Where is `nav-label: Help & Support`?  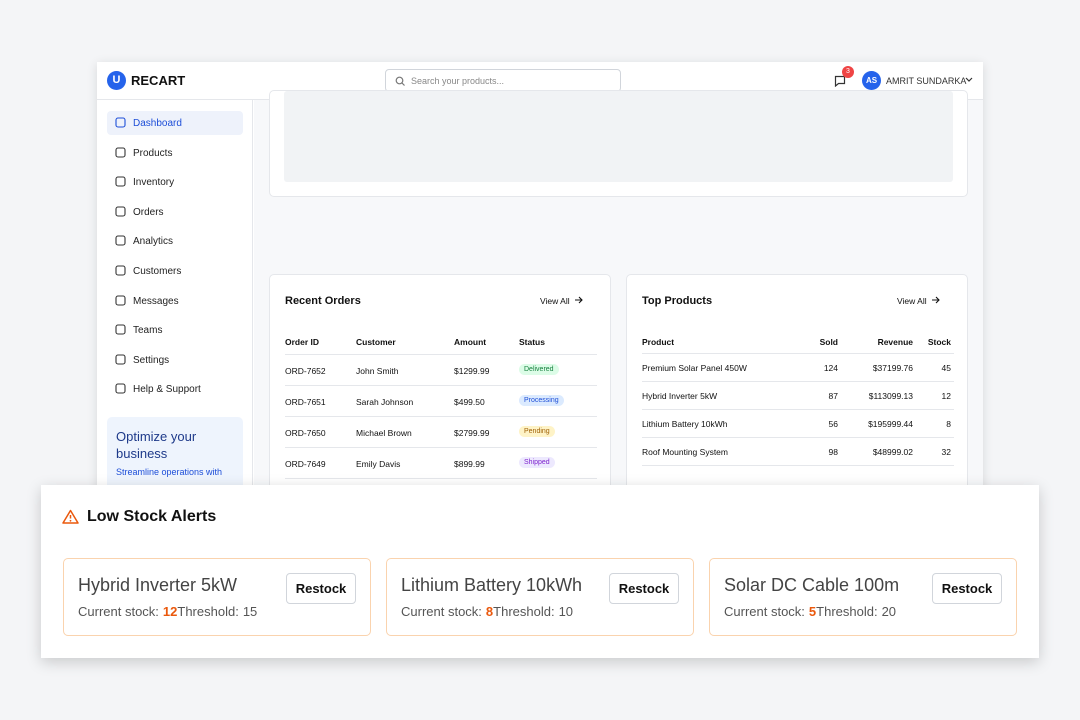 nav-label: Help & Support is located at coordinates (167, 390).